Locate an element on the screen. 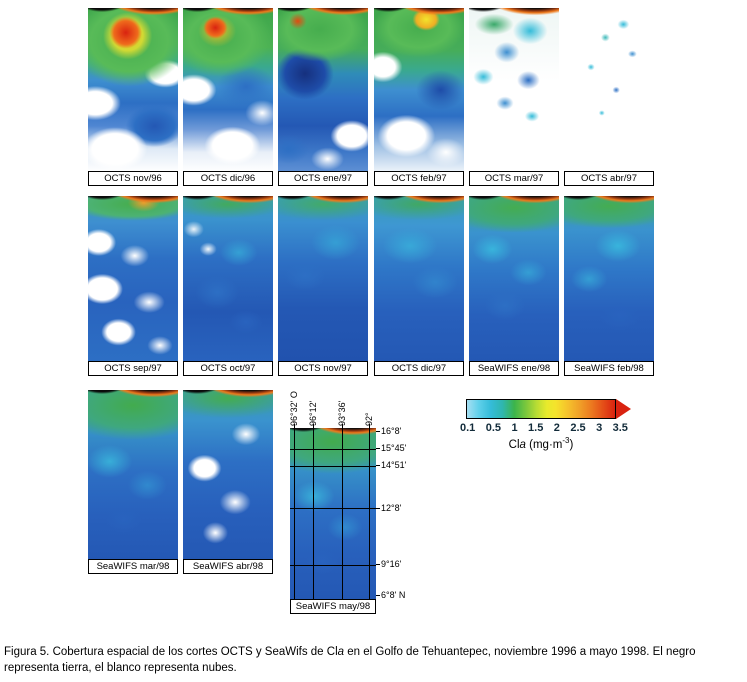 This screenshot has height=682, width=747. panel-label: OCTS oct/97 is located at coordinates (228, 368).